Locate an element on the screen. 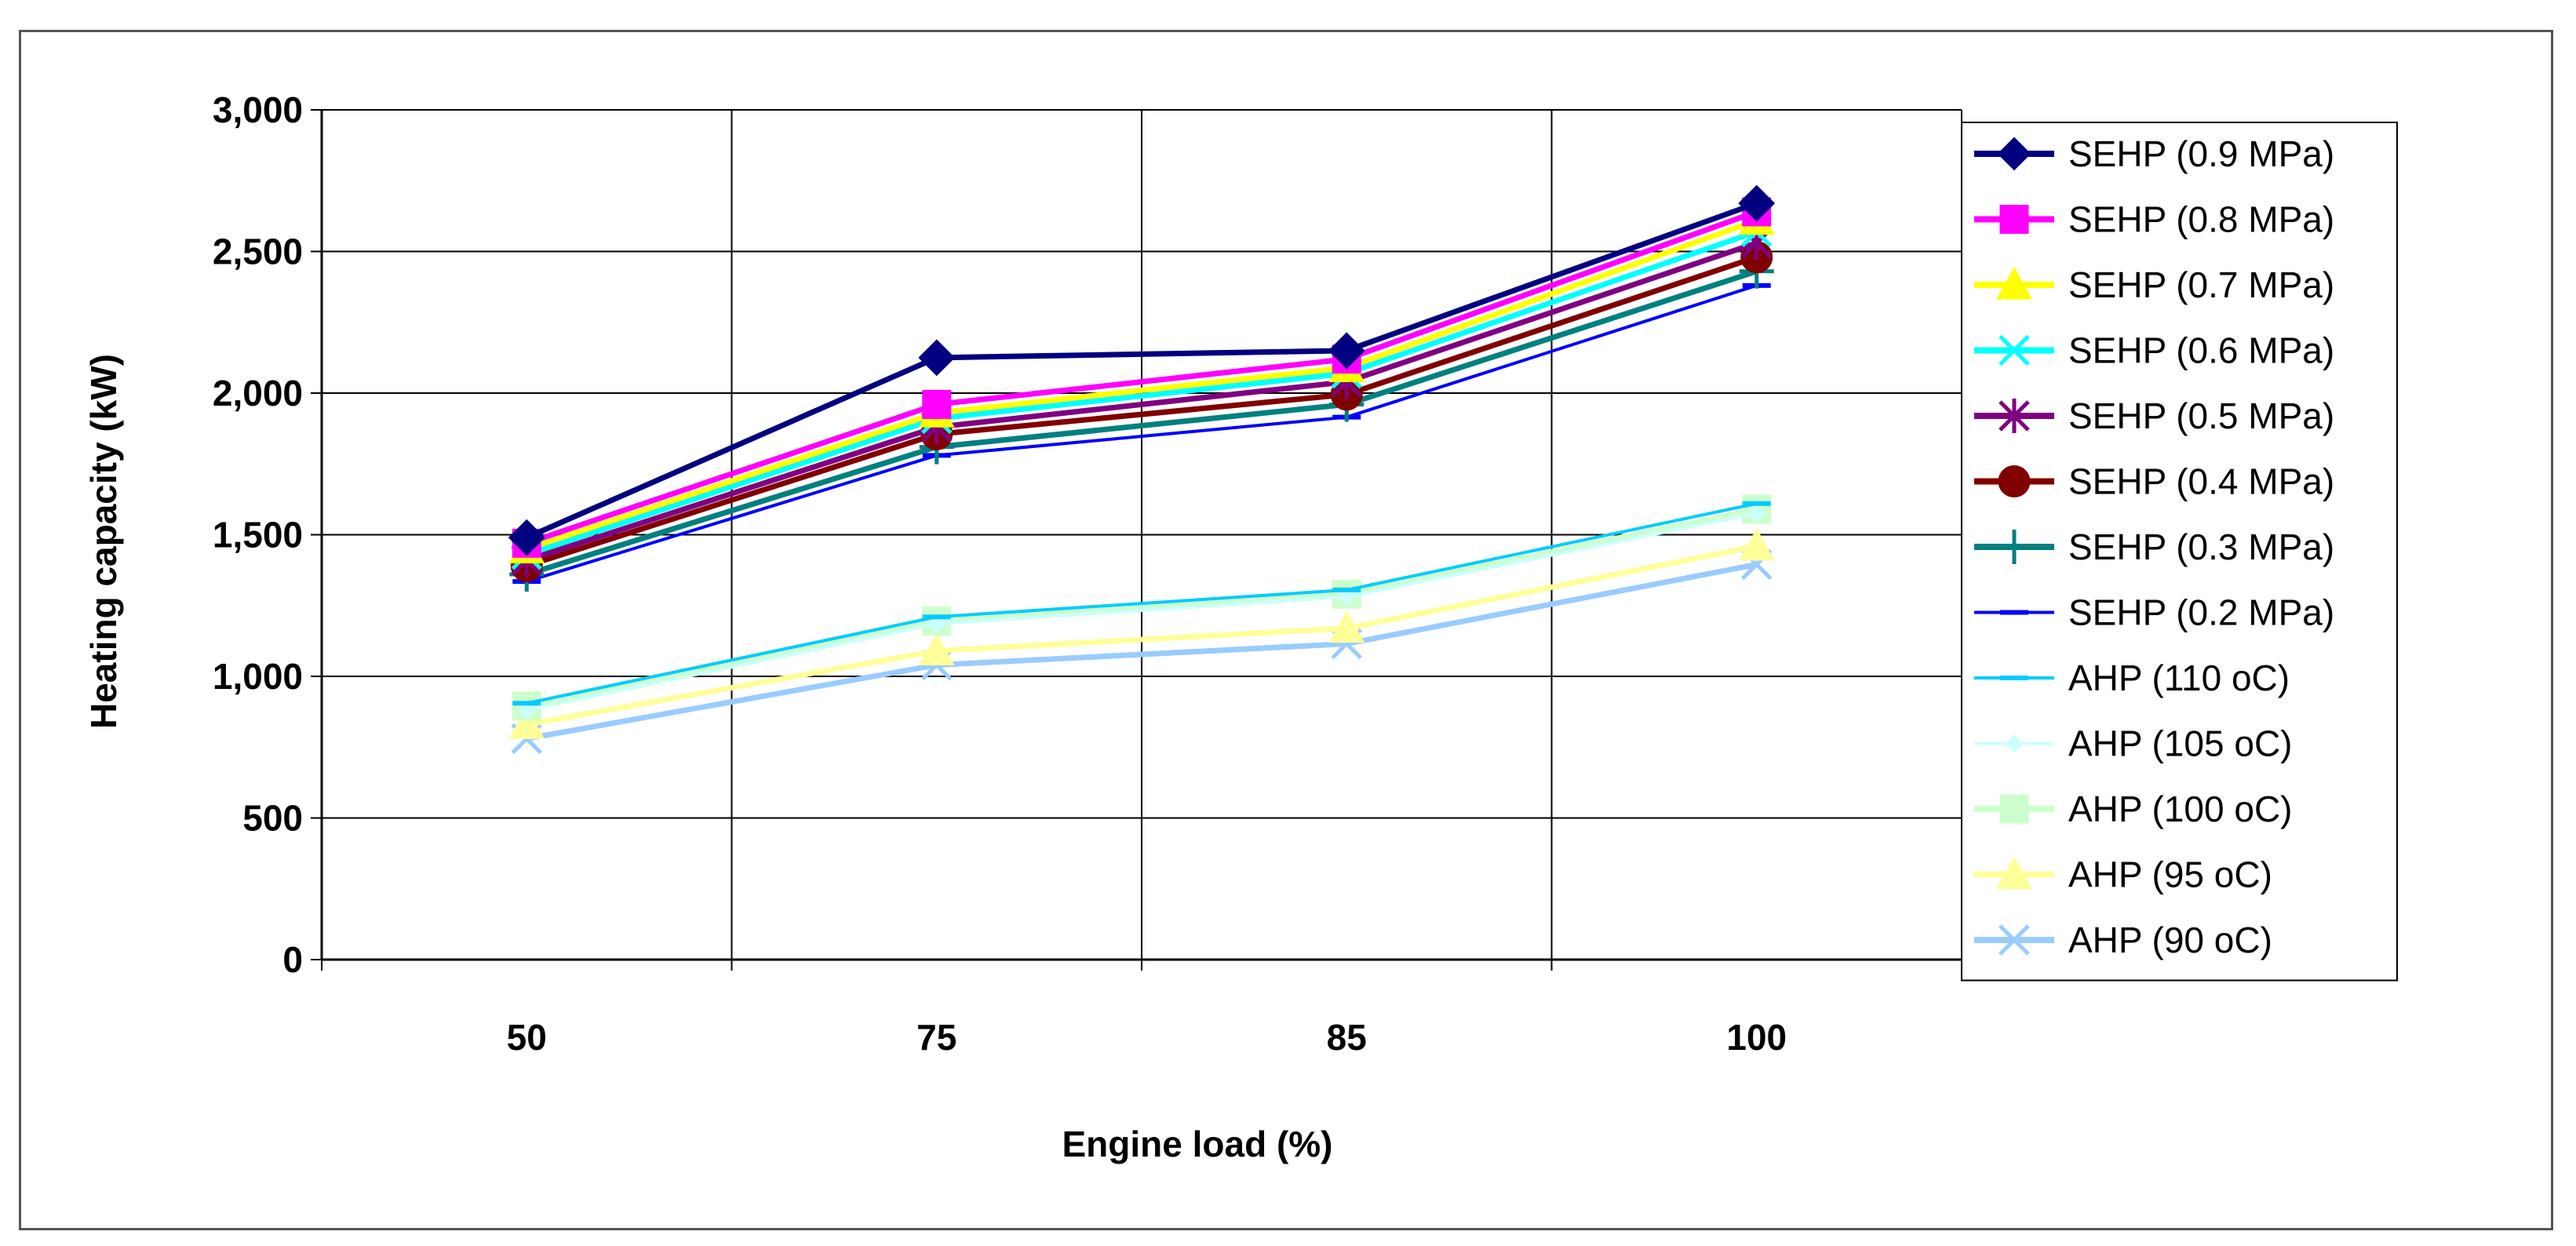 The height and width of the screenshot is (1246, 2576). x-tick-label: 50 is located at coordinates (527, 1037).